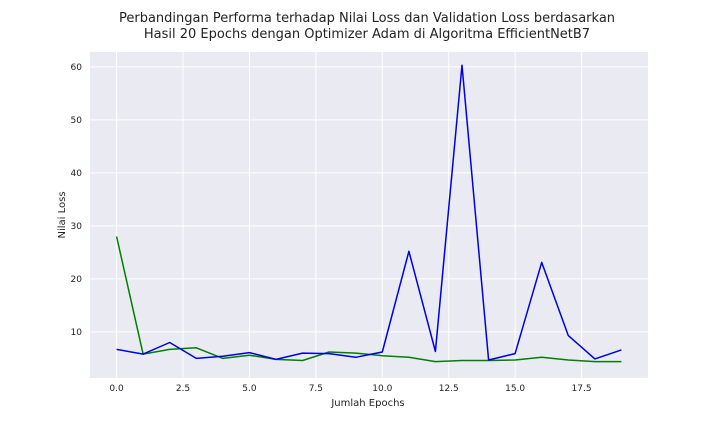 This screenshot has height=432, width=720. I want to click on x-tick-label: 15.0, so click(515, 389).